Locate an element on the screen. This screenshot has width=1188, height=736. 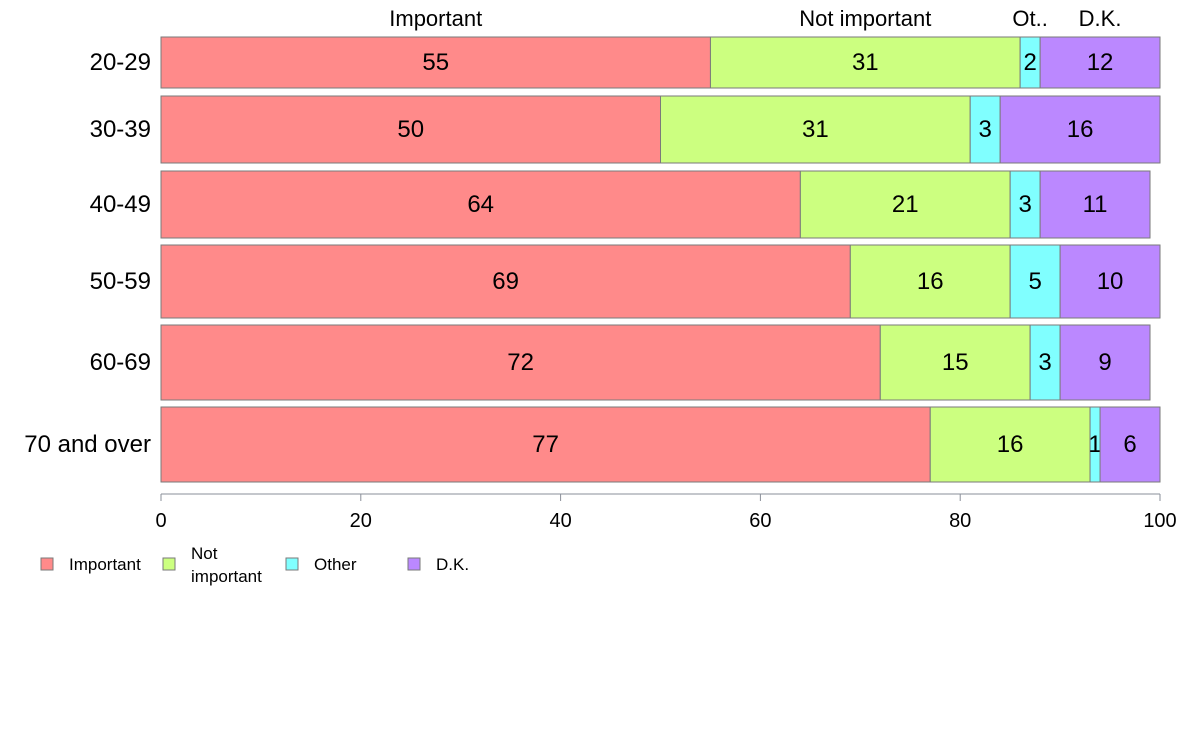
bar-row-70-and-over: 77 16 1 6 is located at coordinates (660, 444).